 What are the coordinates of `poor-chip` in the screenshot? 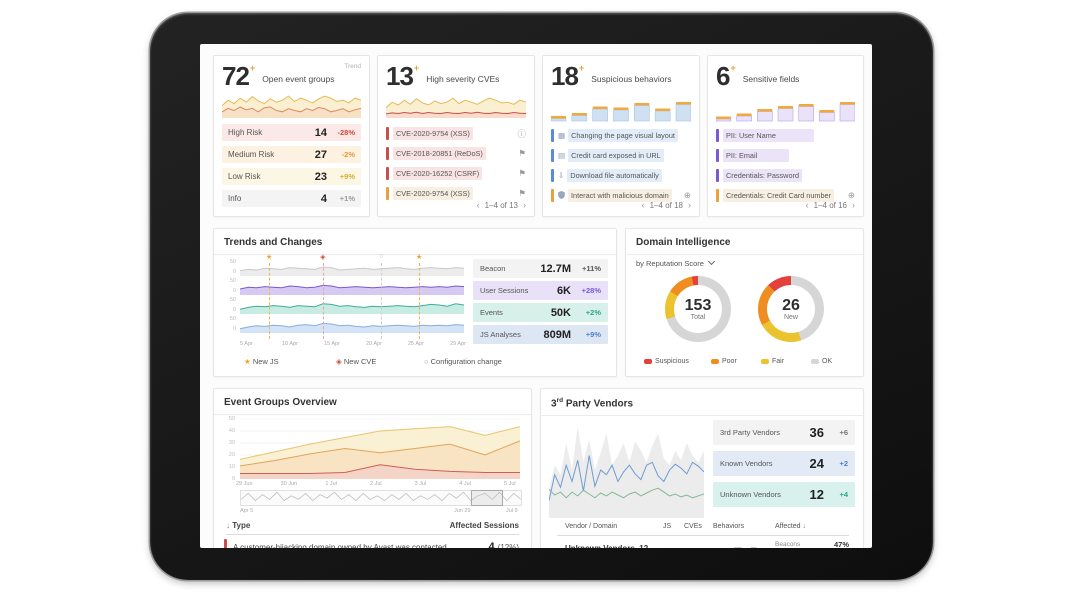 It's located at (715, 361).